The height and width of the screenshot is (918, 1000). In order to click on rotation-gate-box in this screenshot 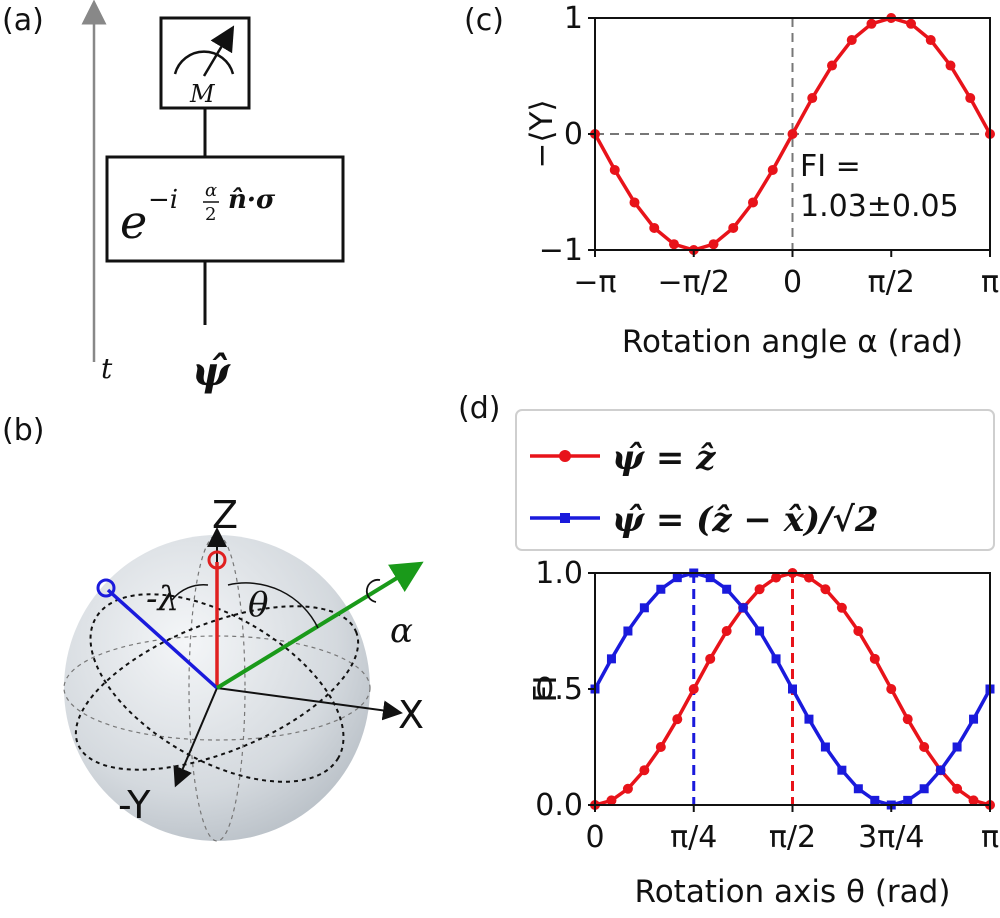, I will do `click(225, 209)`.